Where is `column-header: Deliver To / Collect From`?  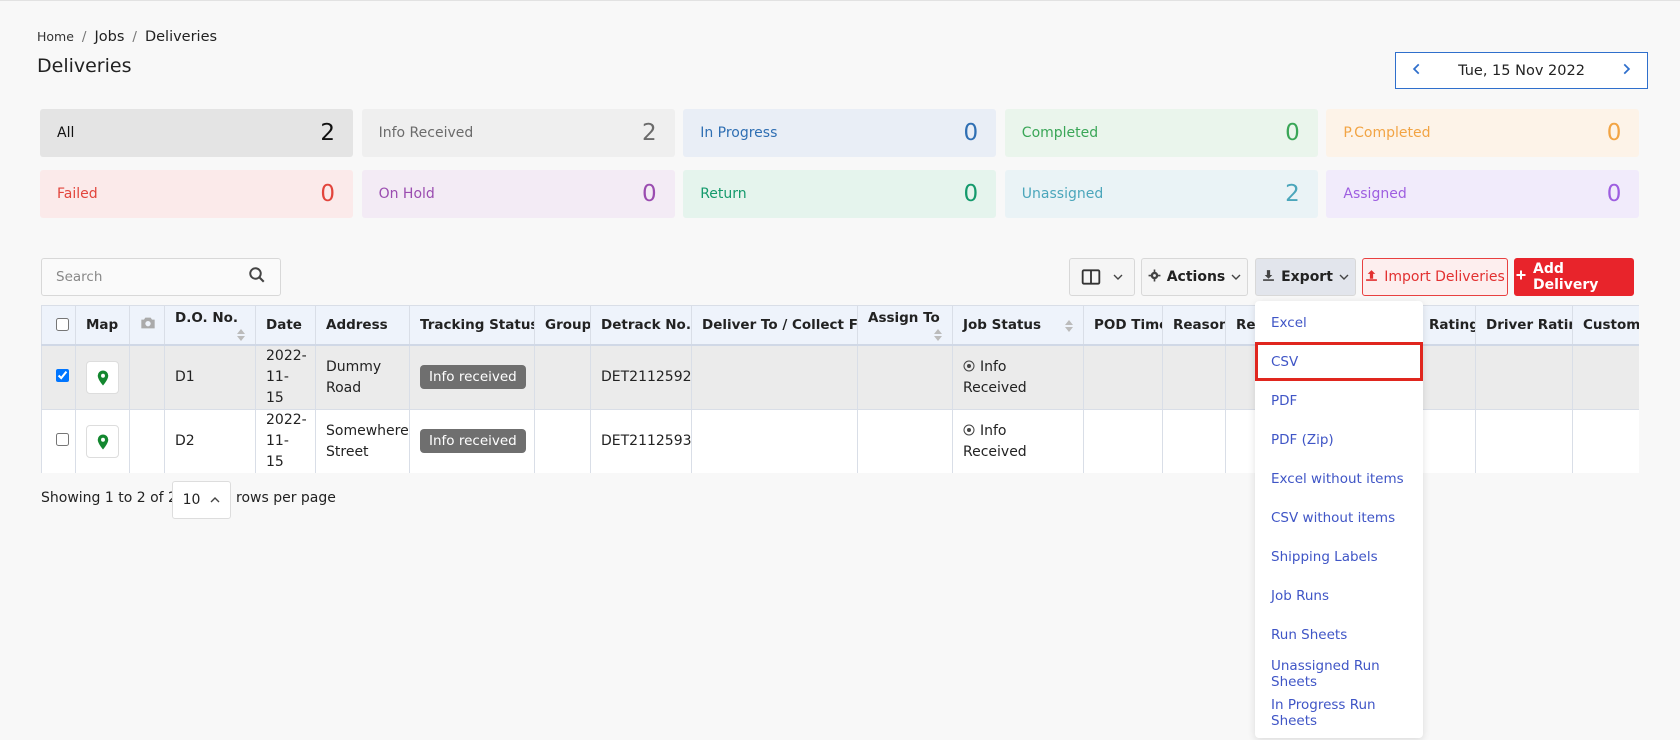
column-header: Deliver To / Collect From is located at coordinates (774, 325).